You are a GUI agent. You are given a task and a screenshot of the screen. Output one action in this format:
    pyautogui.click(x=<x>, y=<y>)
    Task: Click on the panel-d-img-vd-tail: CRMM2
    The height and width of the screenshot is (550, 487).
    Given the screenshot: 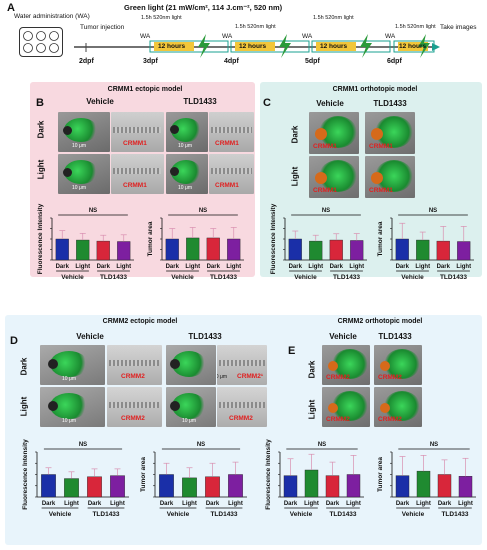 What is the action you would take?
    pyautogui.click(x=134, y=365)
    